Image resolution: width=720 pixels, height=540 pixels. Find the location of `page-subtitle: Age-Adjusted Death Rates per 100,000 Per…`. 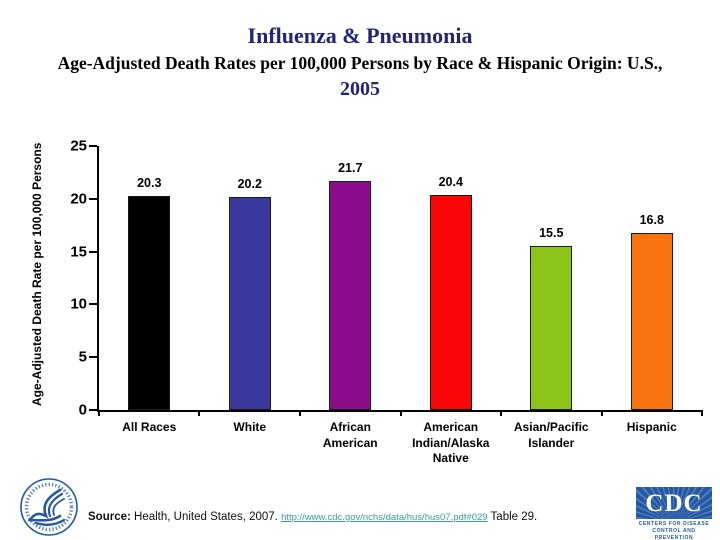

page-subtitle: Age-Adjusted Death Rates per 100,000 Per… is located at coordinates (360, 62).